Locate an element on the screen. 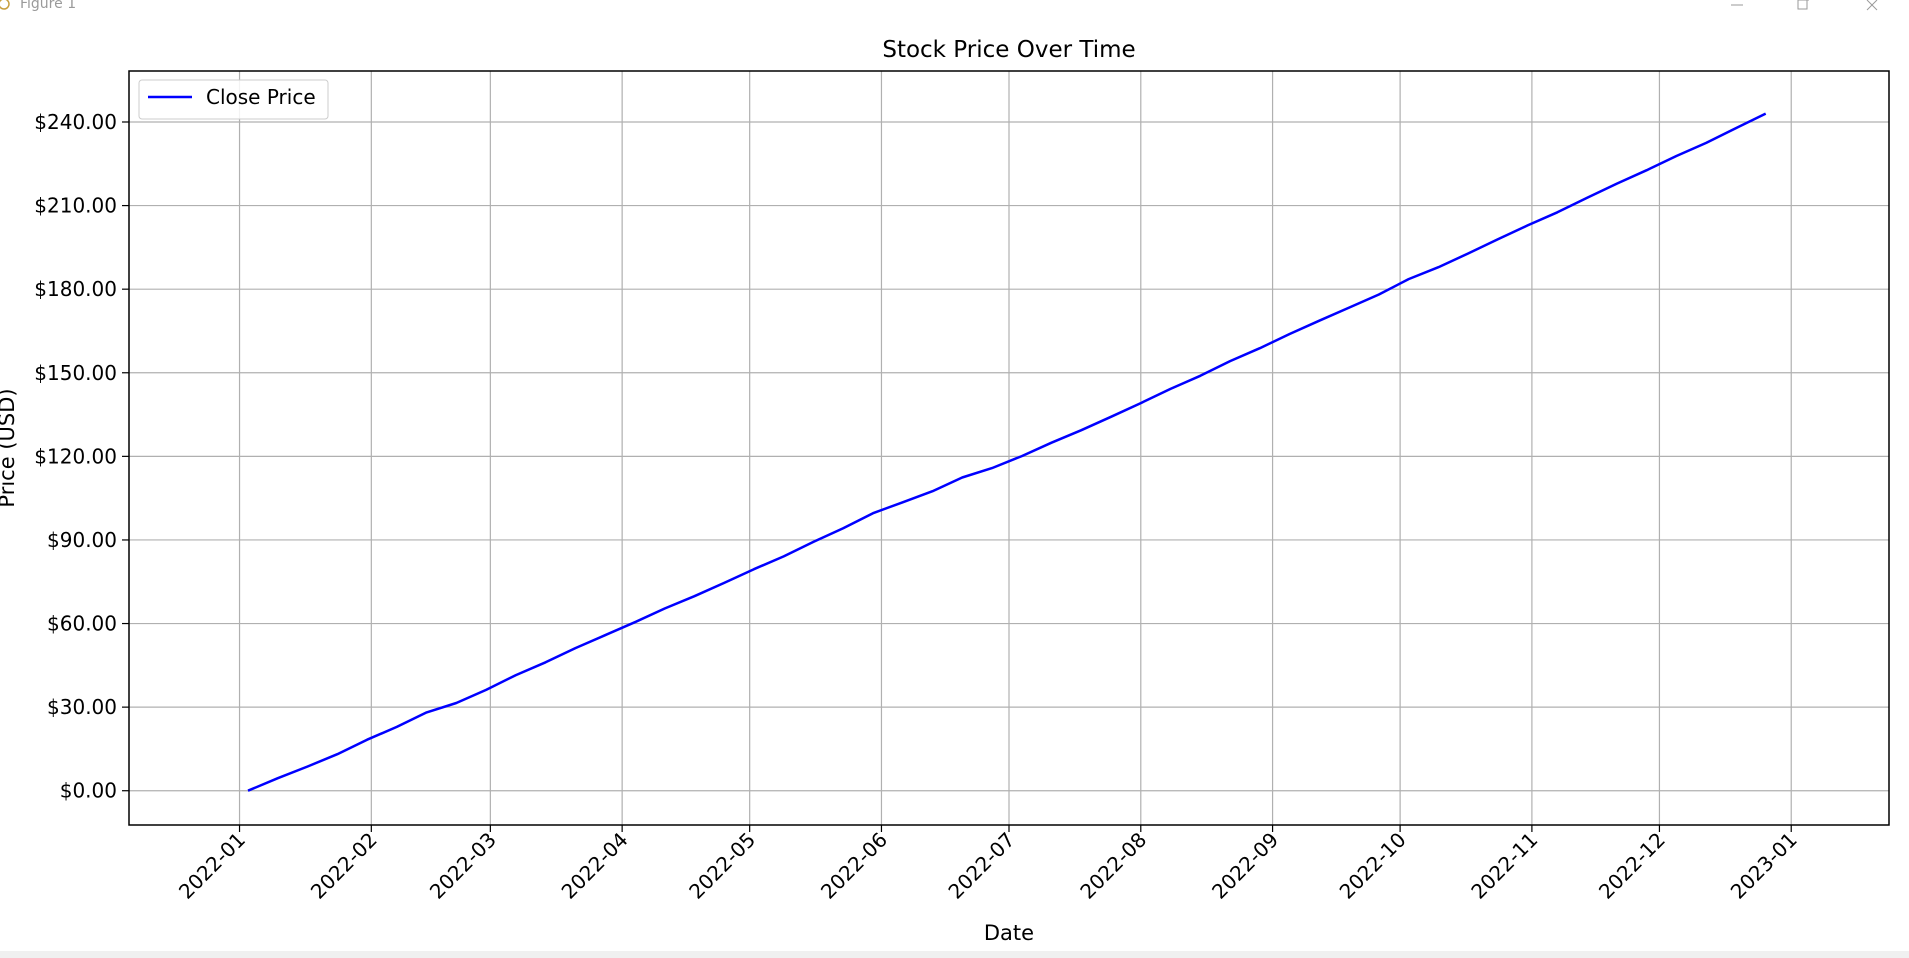  x-tick-label: 2023-01 is located at coordinates (1764, 866).